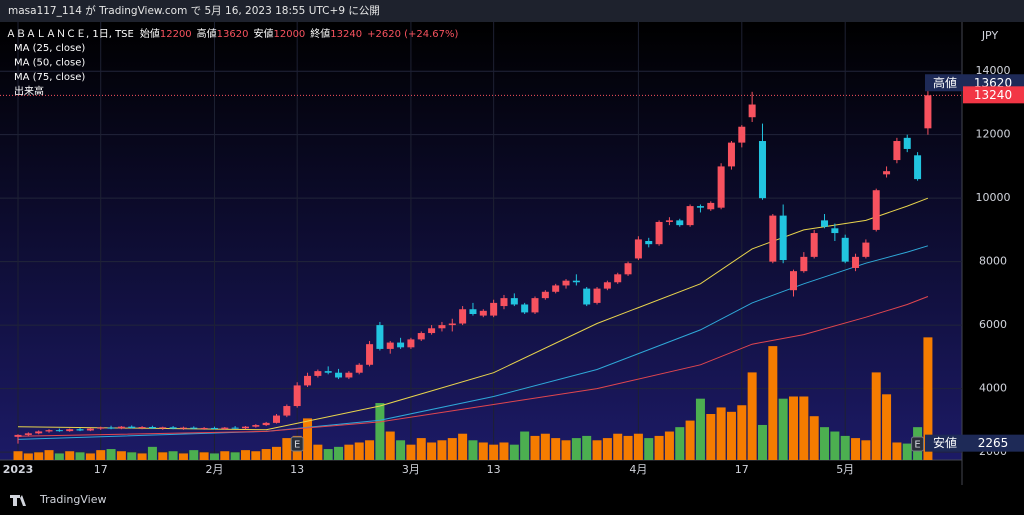  Describe the element at coordinates (993, 70) in the screenshot. I see `y-tick-label: 14000` at that location.